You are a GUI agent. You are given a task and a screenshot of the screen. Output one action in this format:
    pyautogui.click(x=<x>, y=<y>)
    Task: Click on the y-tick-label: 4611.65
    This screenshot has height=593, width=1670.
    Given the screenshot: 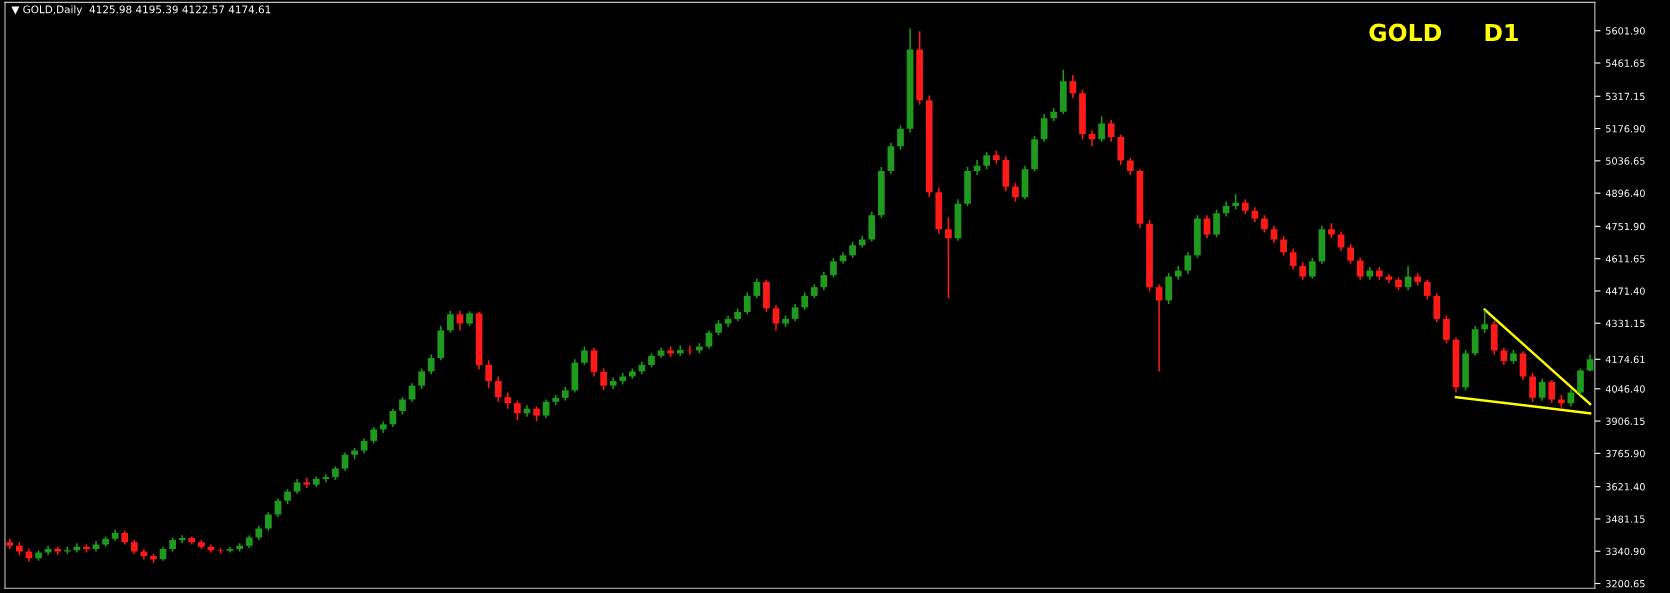 What is the action you would take?
    pyautogui.click(x=1625, y=259)
    